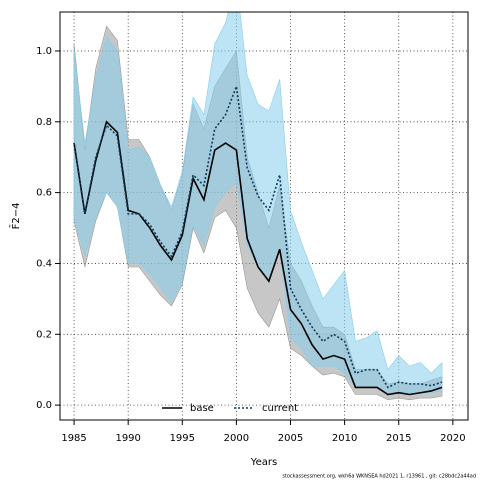 Image resolution: width=480 pixels, height=480 pixels. What do you see at coordinates (15, 216) in the screenshot?
I see `y-axis-label: F̄2−4` at bounding box center [15, 216].